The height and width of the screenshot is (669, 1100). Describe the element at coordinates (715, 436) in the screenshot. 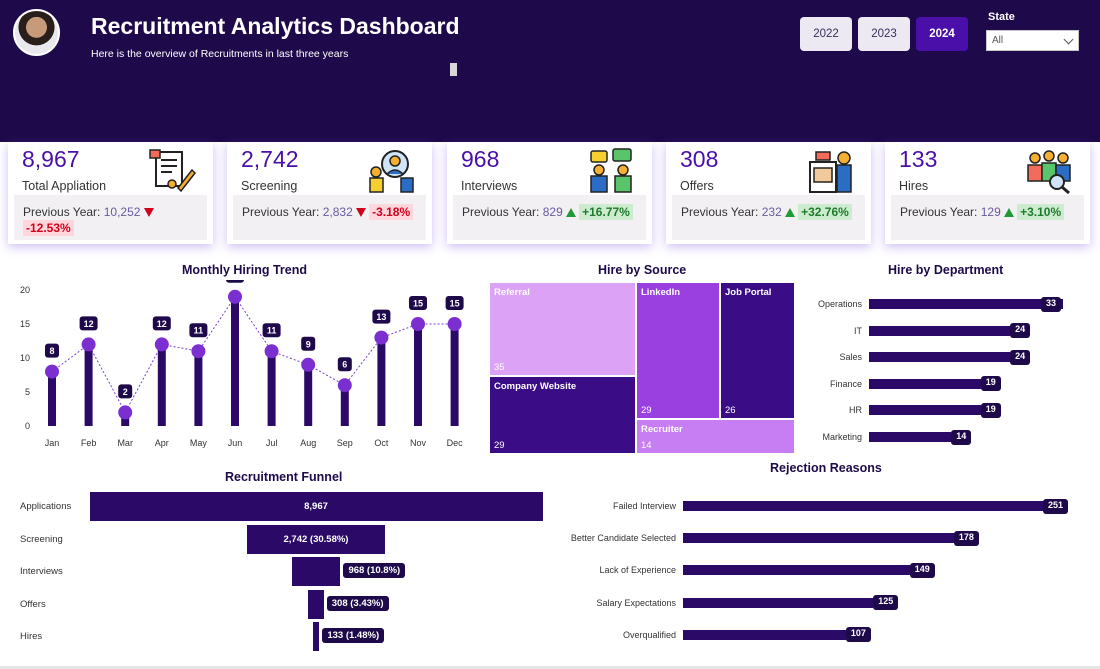

I see `treemap-cell-recruiter: Recruiter 14` at that location.